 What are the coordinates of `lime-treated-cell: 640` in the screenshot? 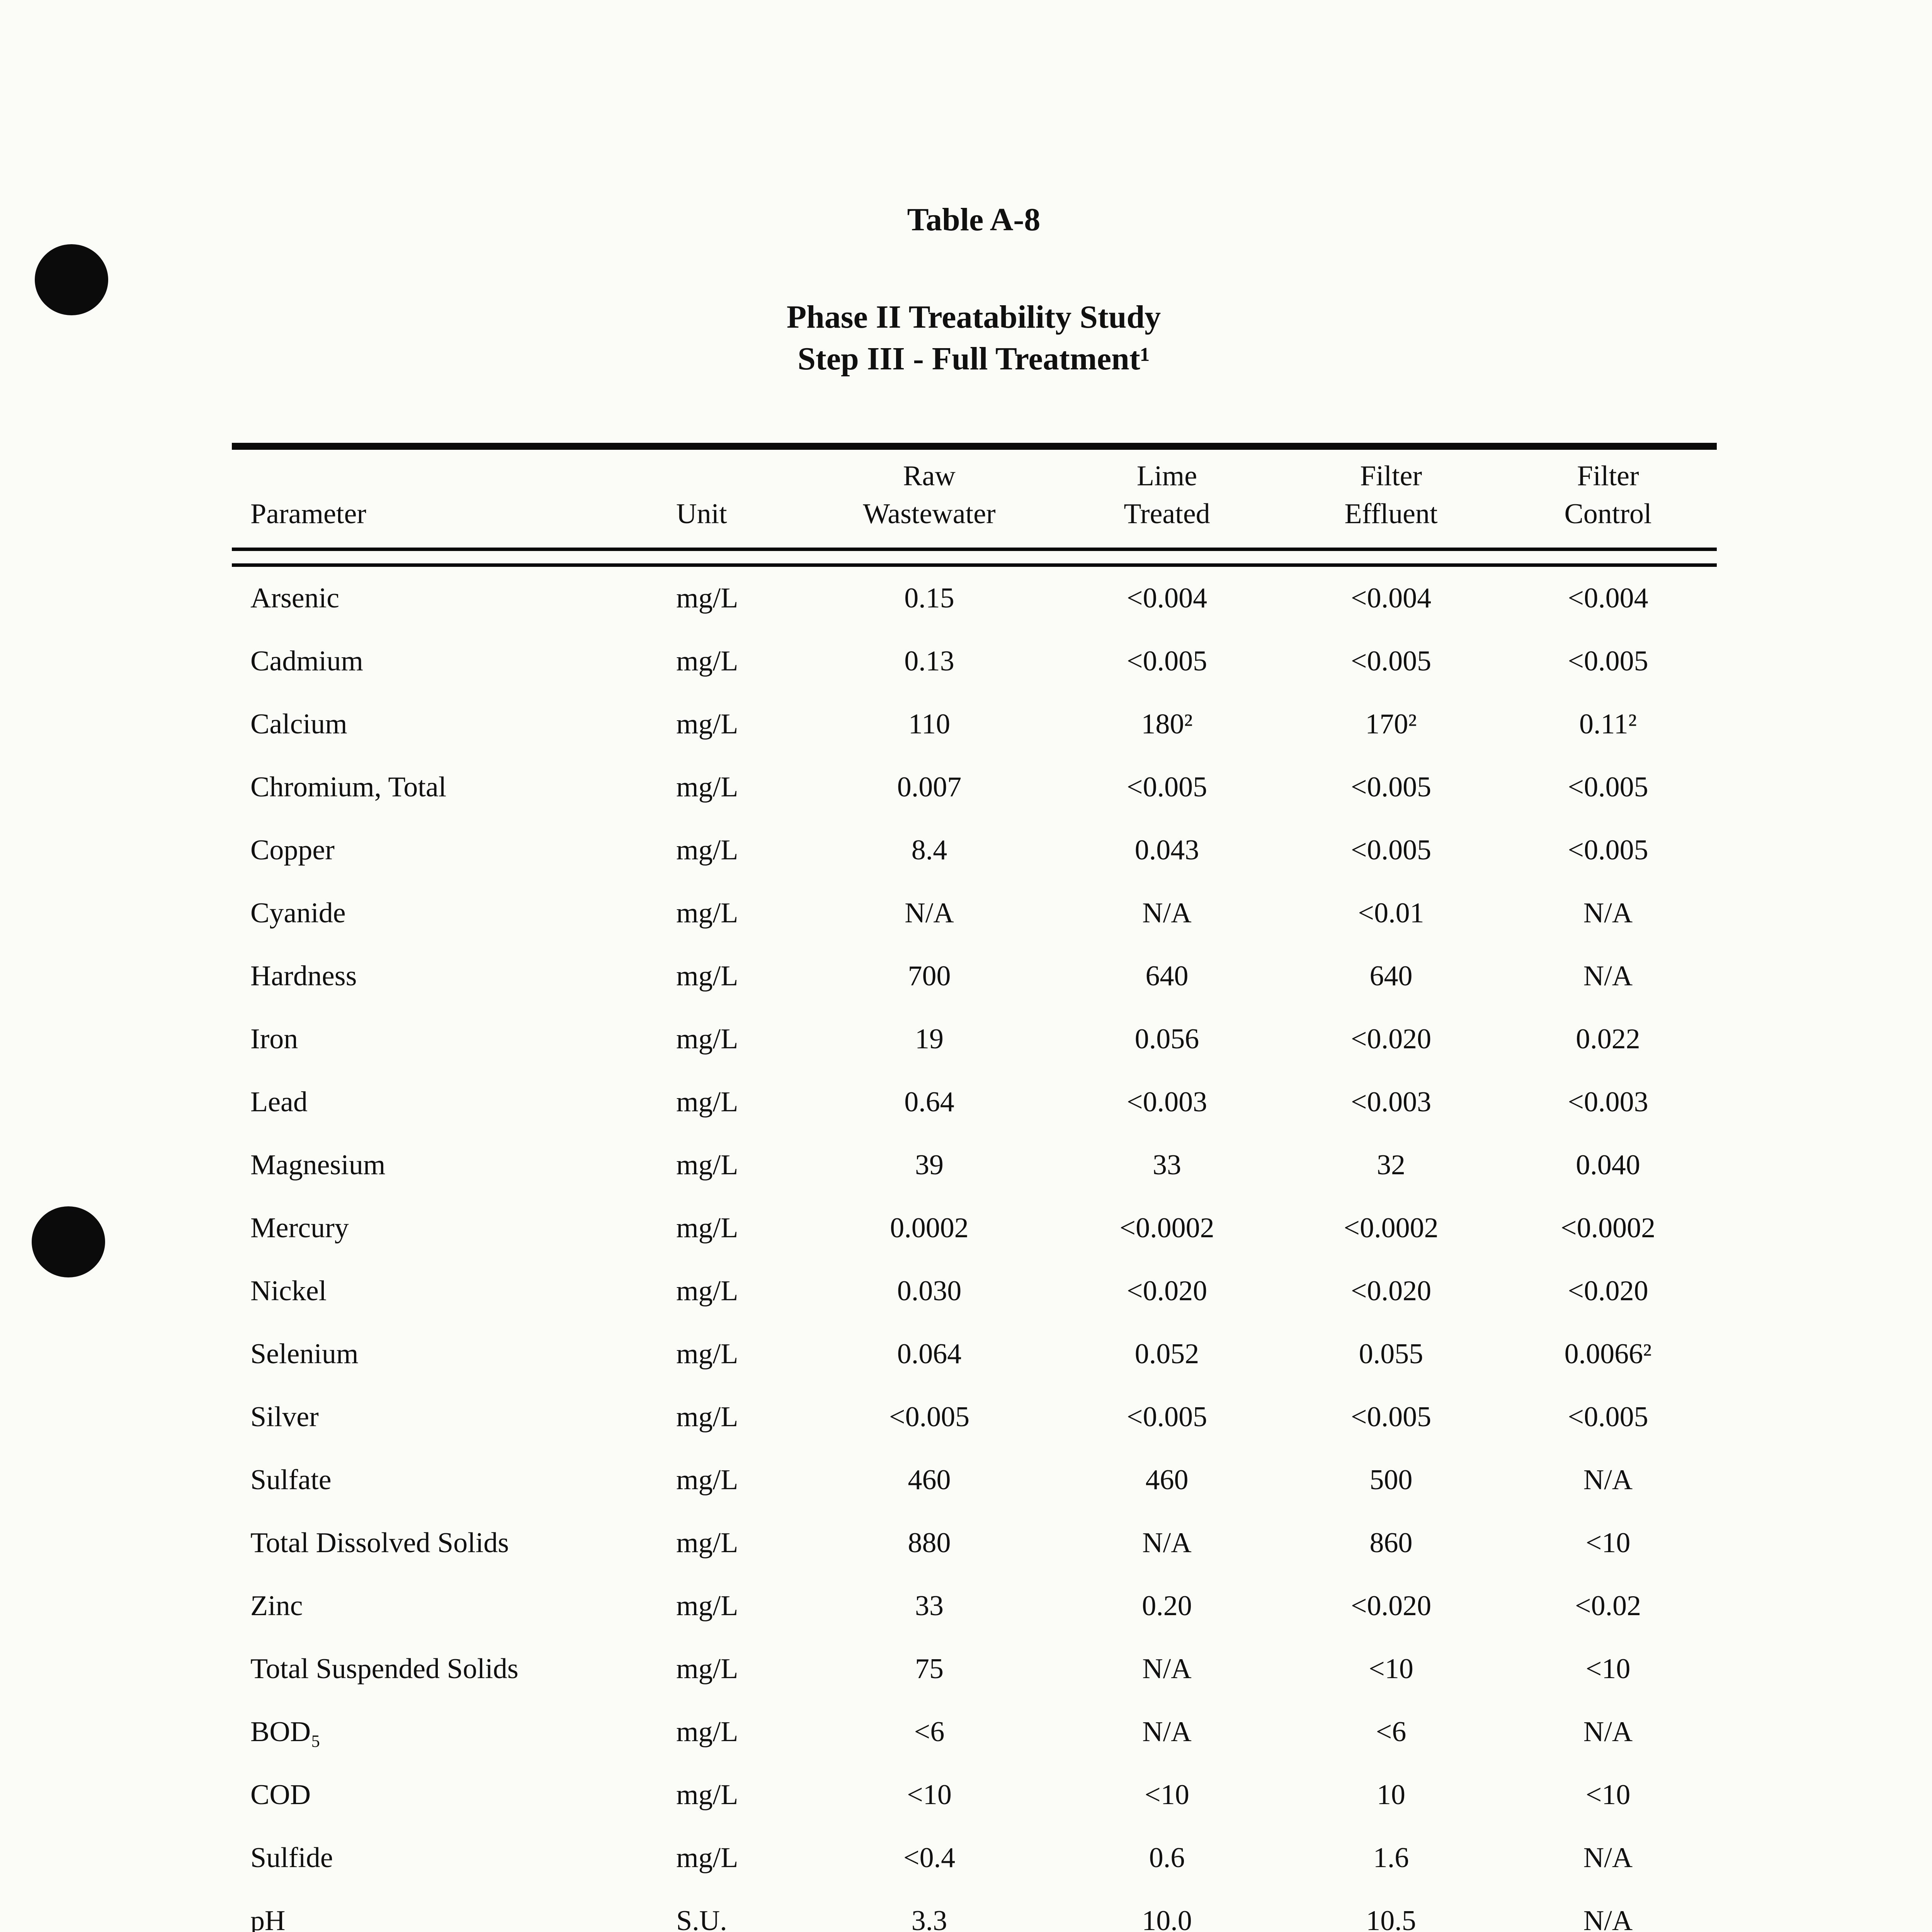 It's located at (1167, 976).